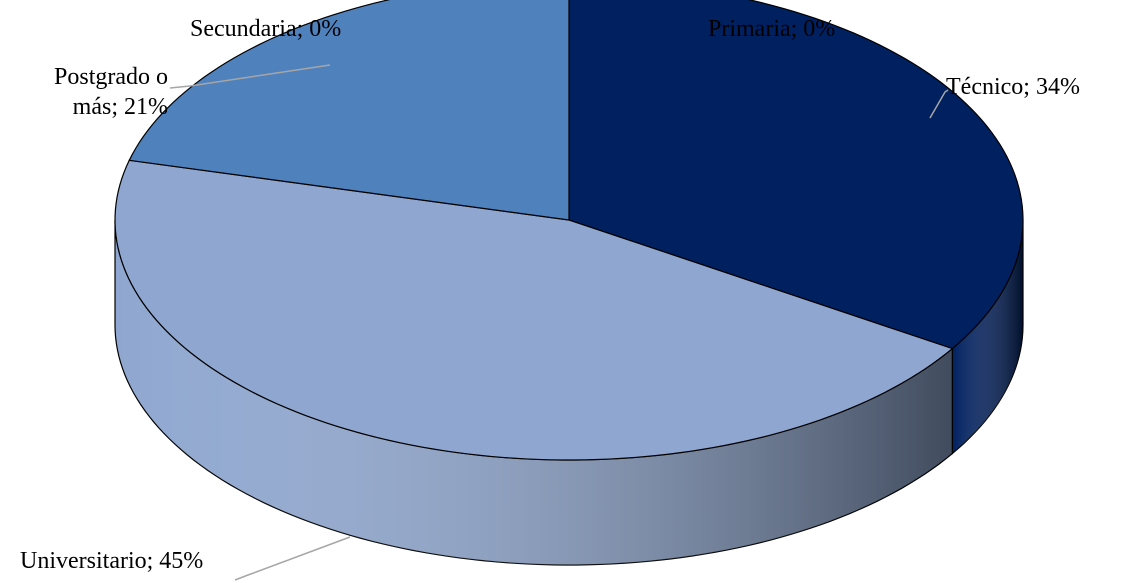 This screenshot has width=1125, height=583. I want to click on data-label: Secundaria; 0%, so click(340, 29).